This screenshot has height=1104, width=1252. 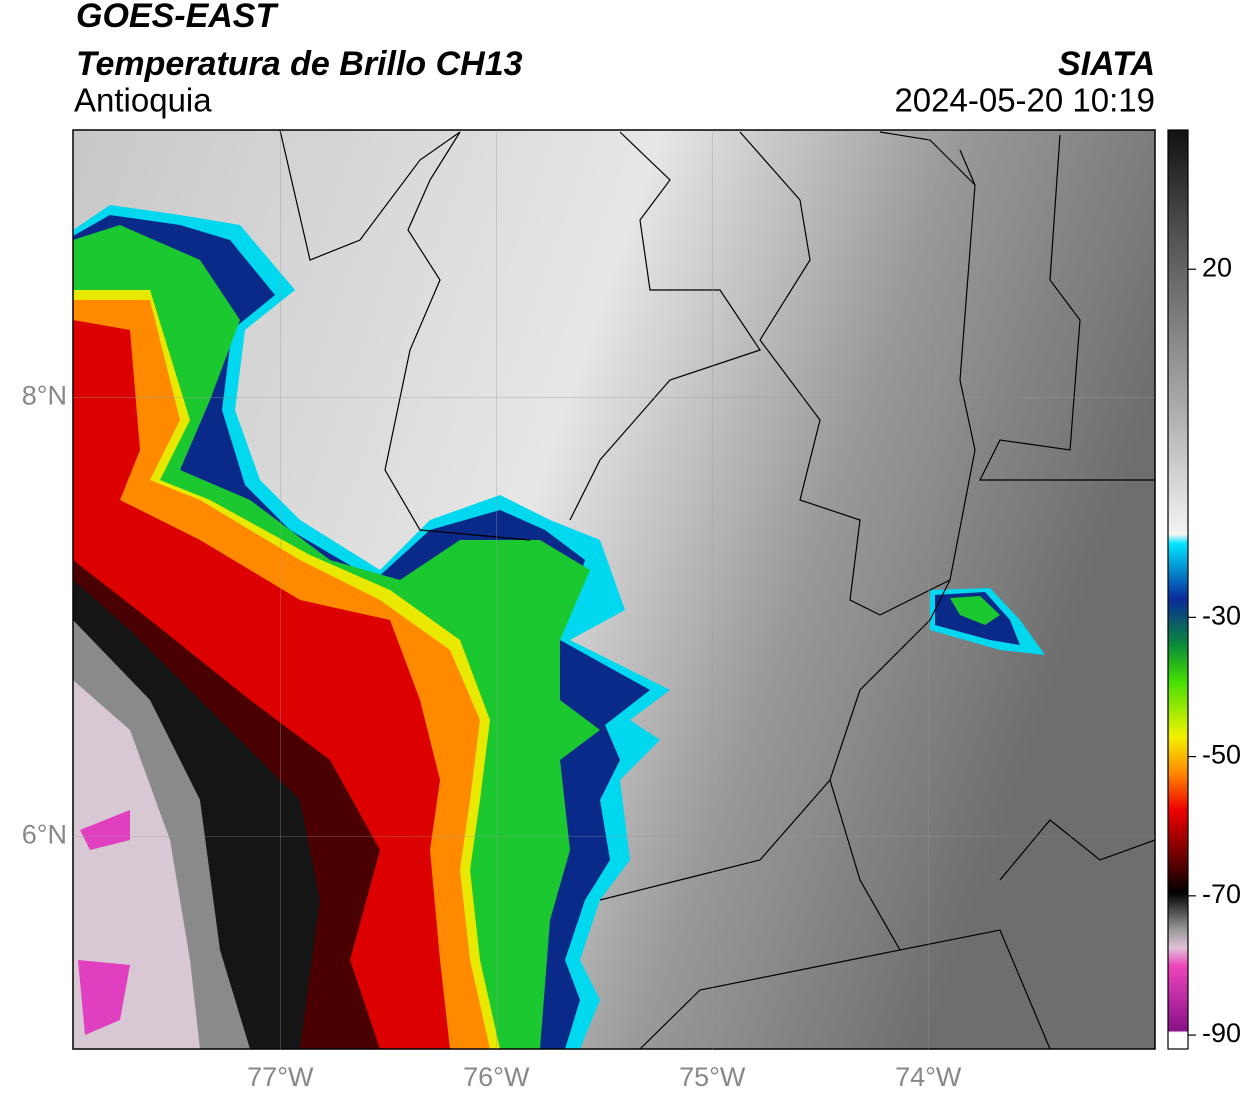 I want to click on x-tick-label: 76°W, so click(x=496, y=1077).